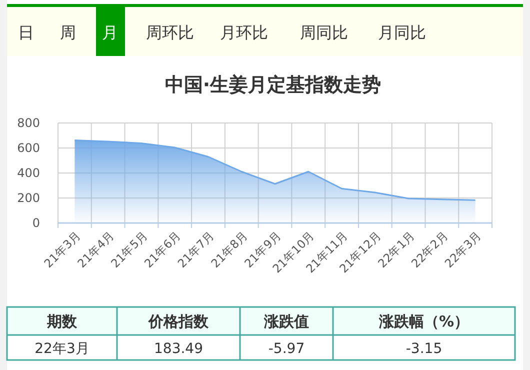  I want to click on y-tick-label: 400, so click(28, 173).